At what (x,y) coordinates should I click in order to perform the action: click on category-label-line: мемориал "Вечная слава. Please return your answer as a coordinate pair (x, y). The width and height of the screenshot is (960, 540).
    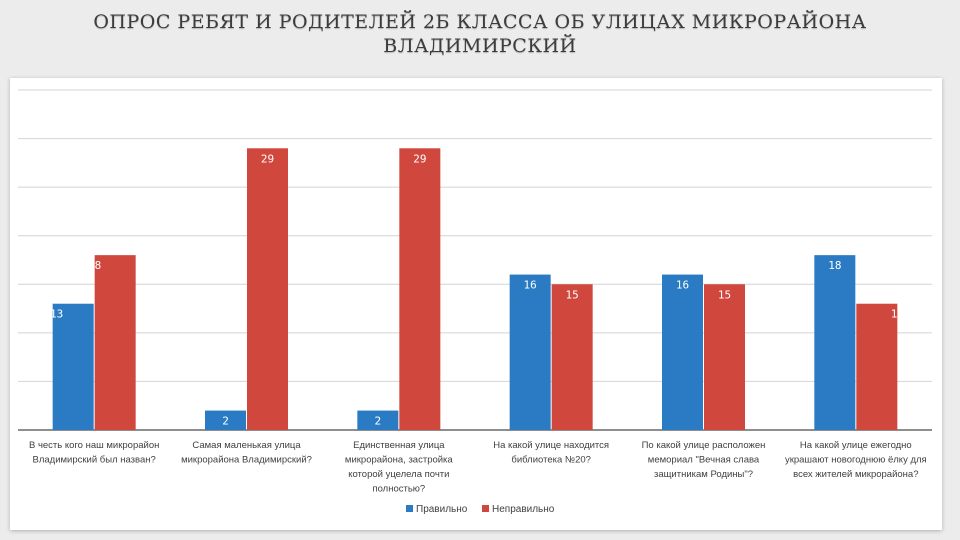
    Looking at the image, I should click on (704, 460).